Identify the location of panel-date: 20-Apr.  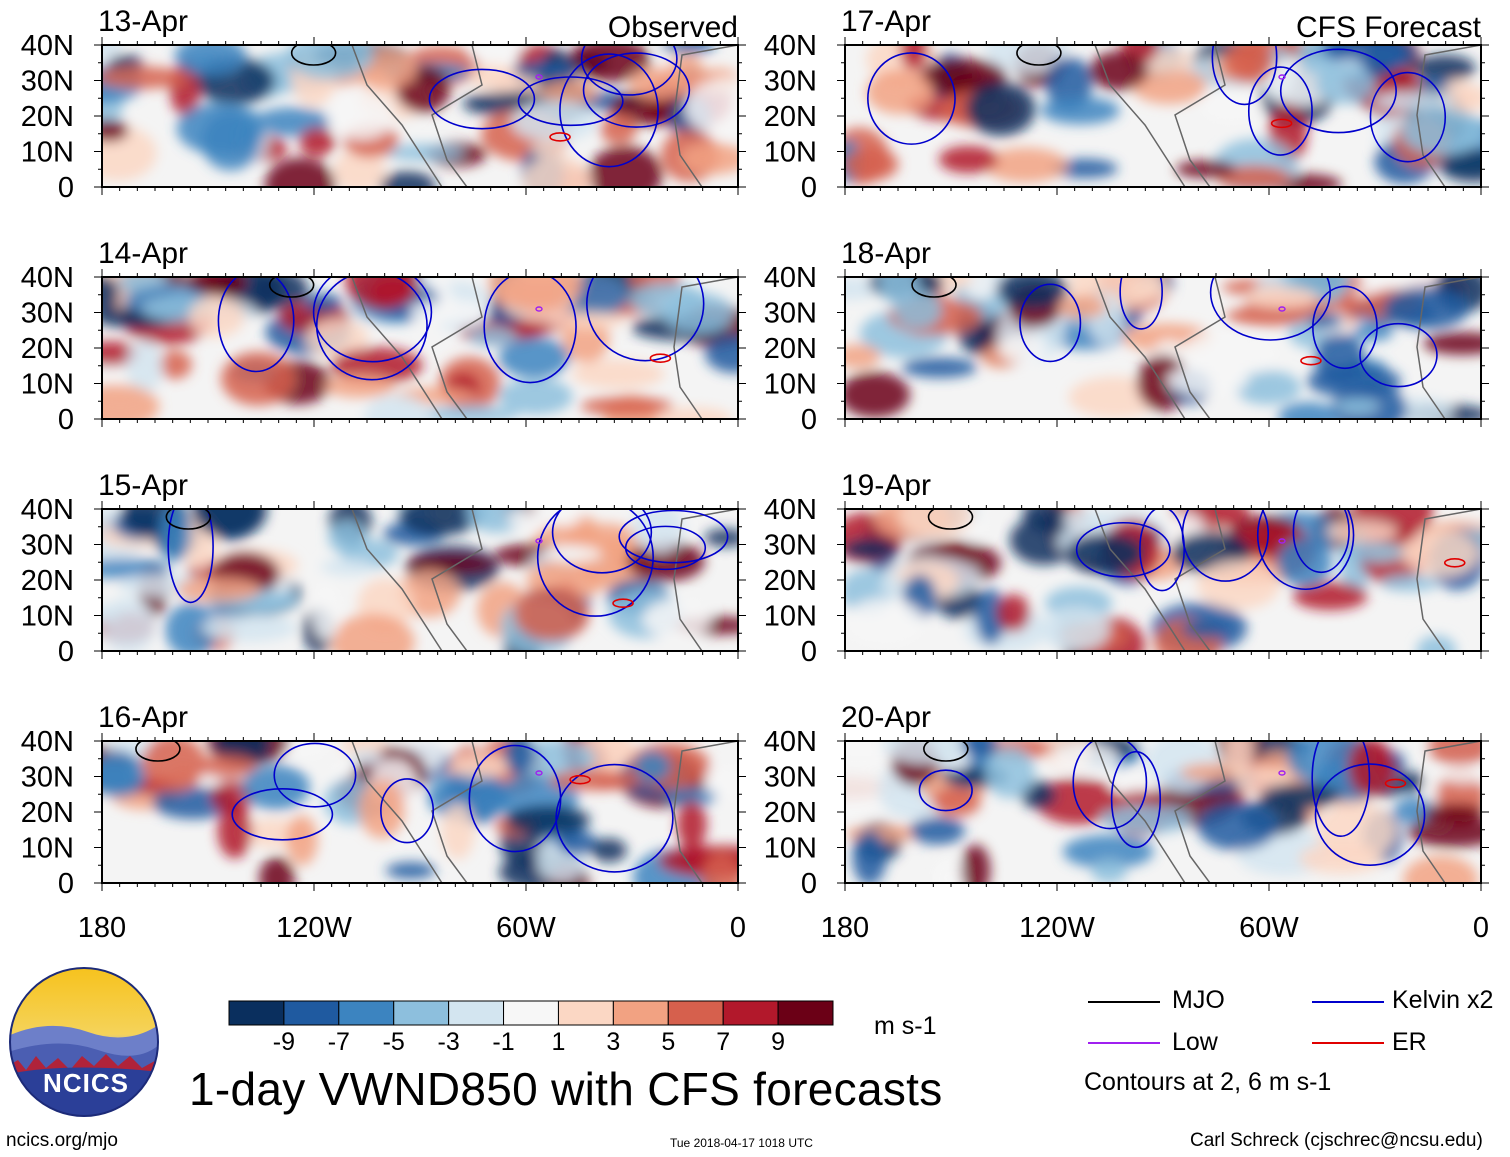
(886, 717).